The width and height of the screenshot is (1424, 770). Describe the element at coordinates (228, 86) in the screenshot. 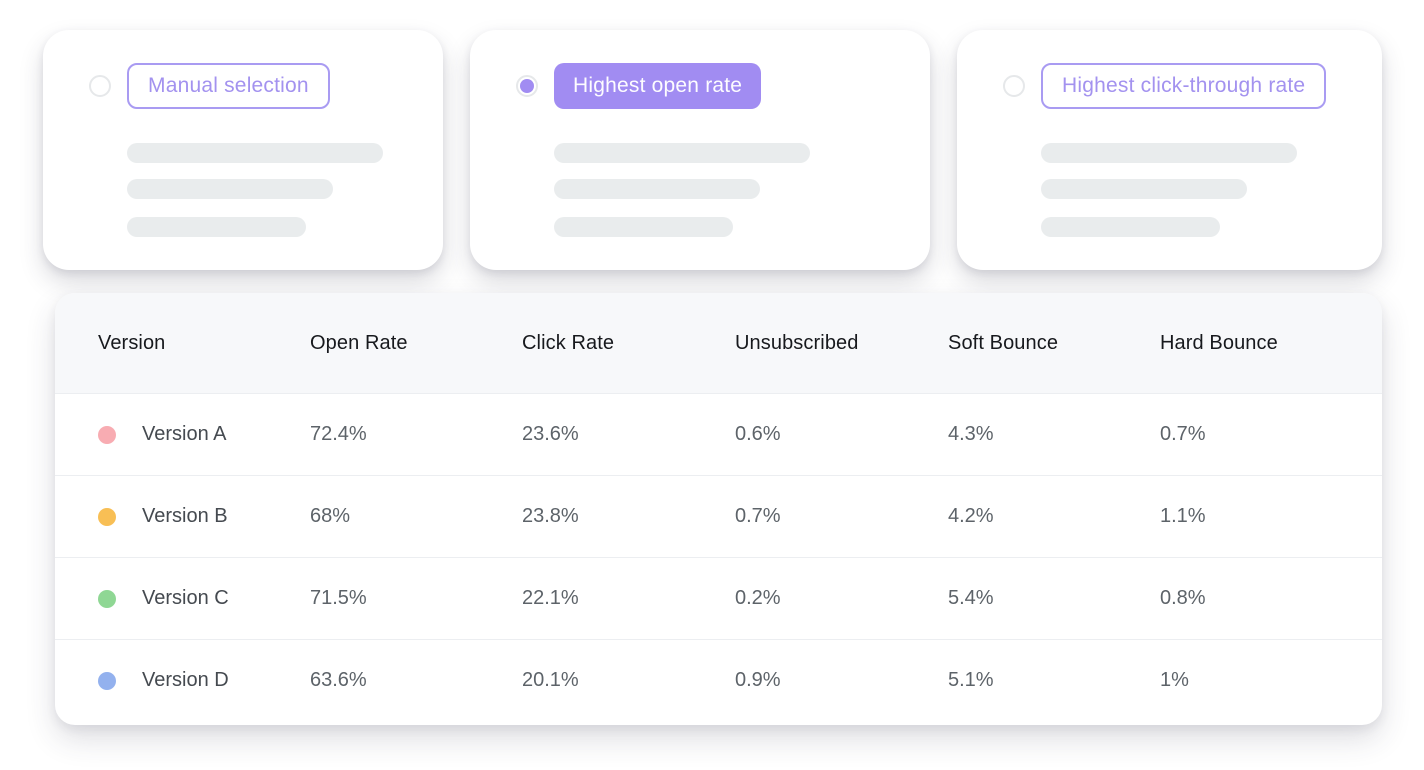

I see `manual-selection-button: Manual selection` at that location.